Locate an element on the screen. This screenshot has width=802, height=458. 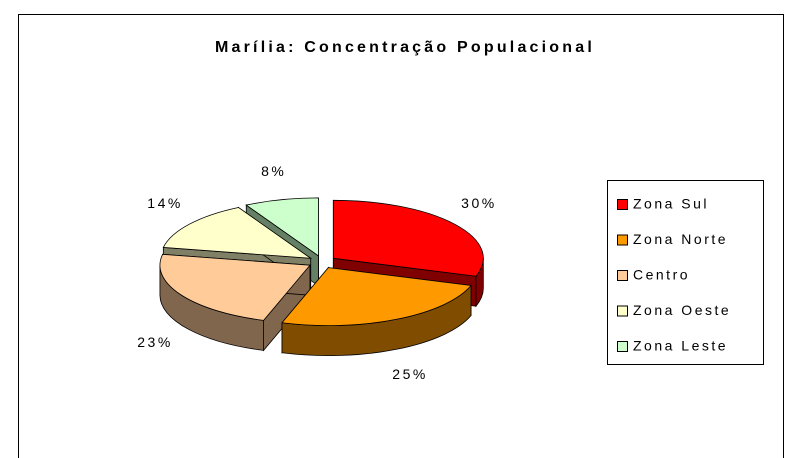
data-label: 25% is located at coordinates (410, 374).